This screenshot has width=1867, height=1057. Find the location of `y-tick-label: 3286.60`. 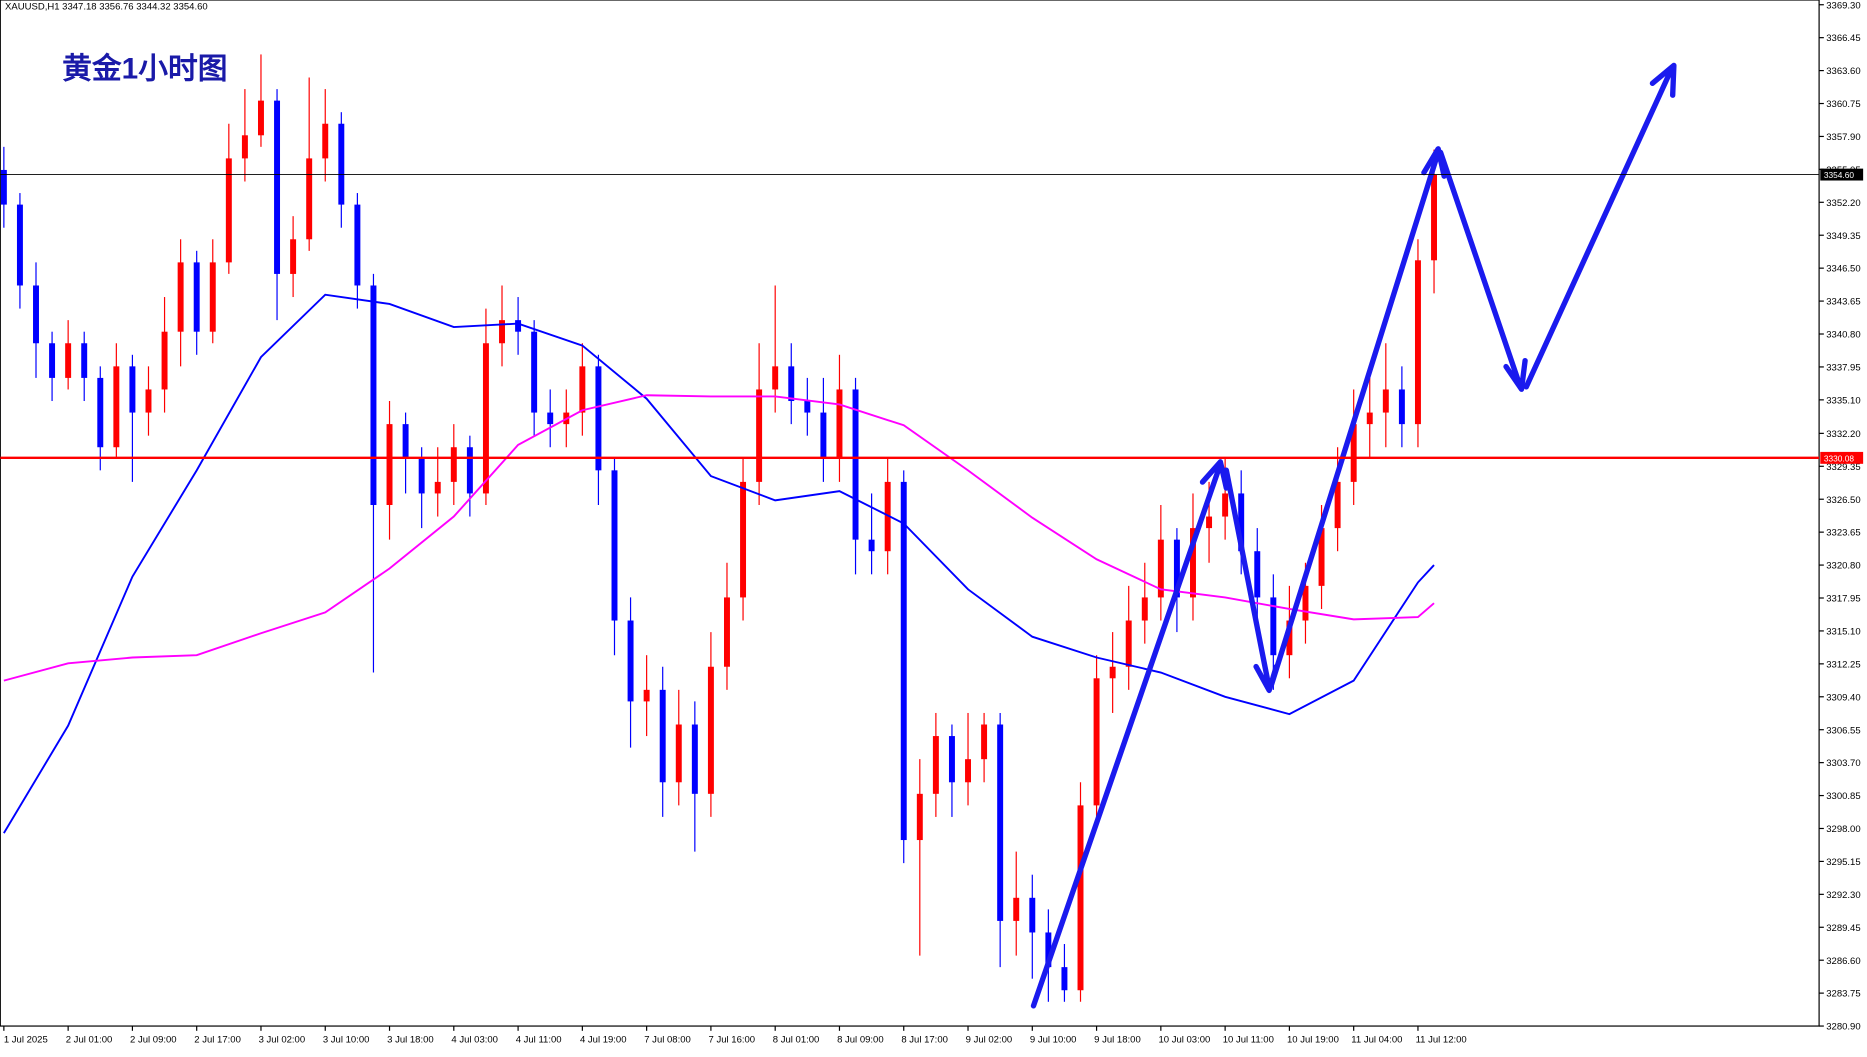

y-tick-label: 3286.60 is located at coordinates (1843, 961).